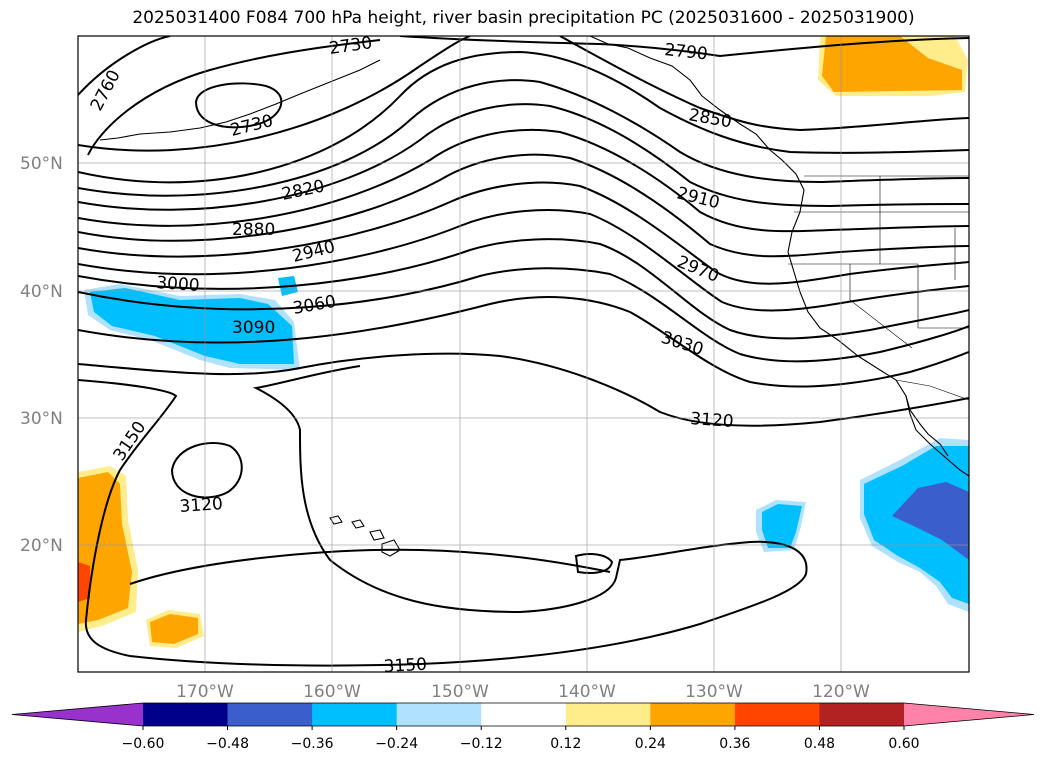 The height and width of the screenshot is (765, 1047). I want to click on contour-3120-closed, so click(206, 470).